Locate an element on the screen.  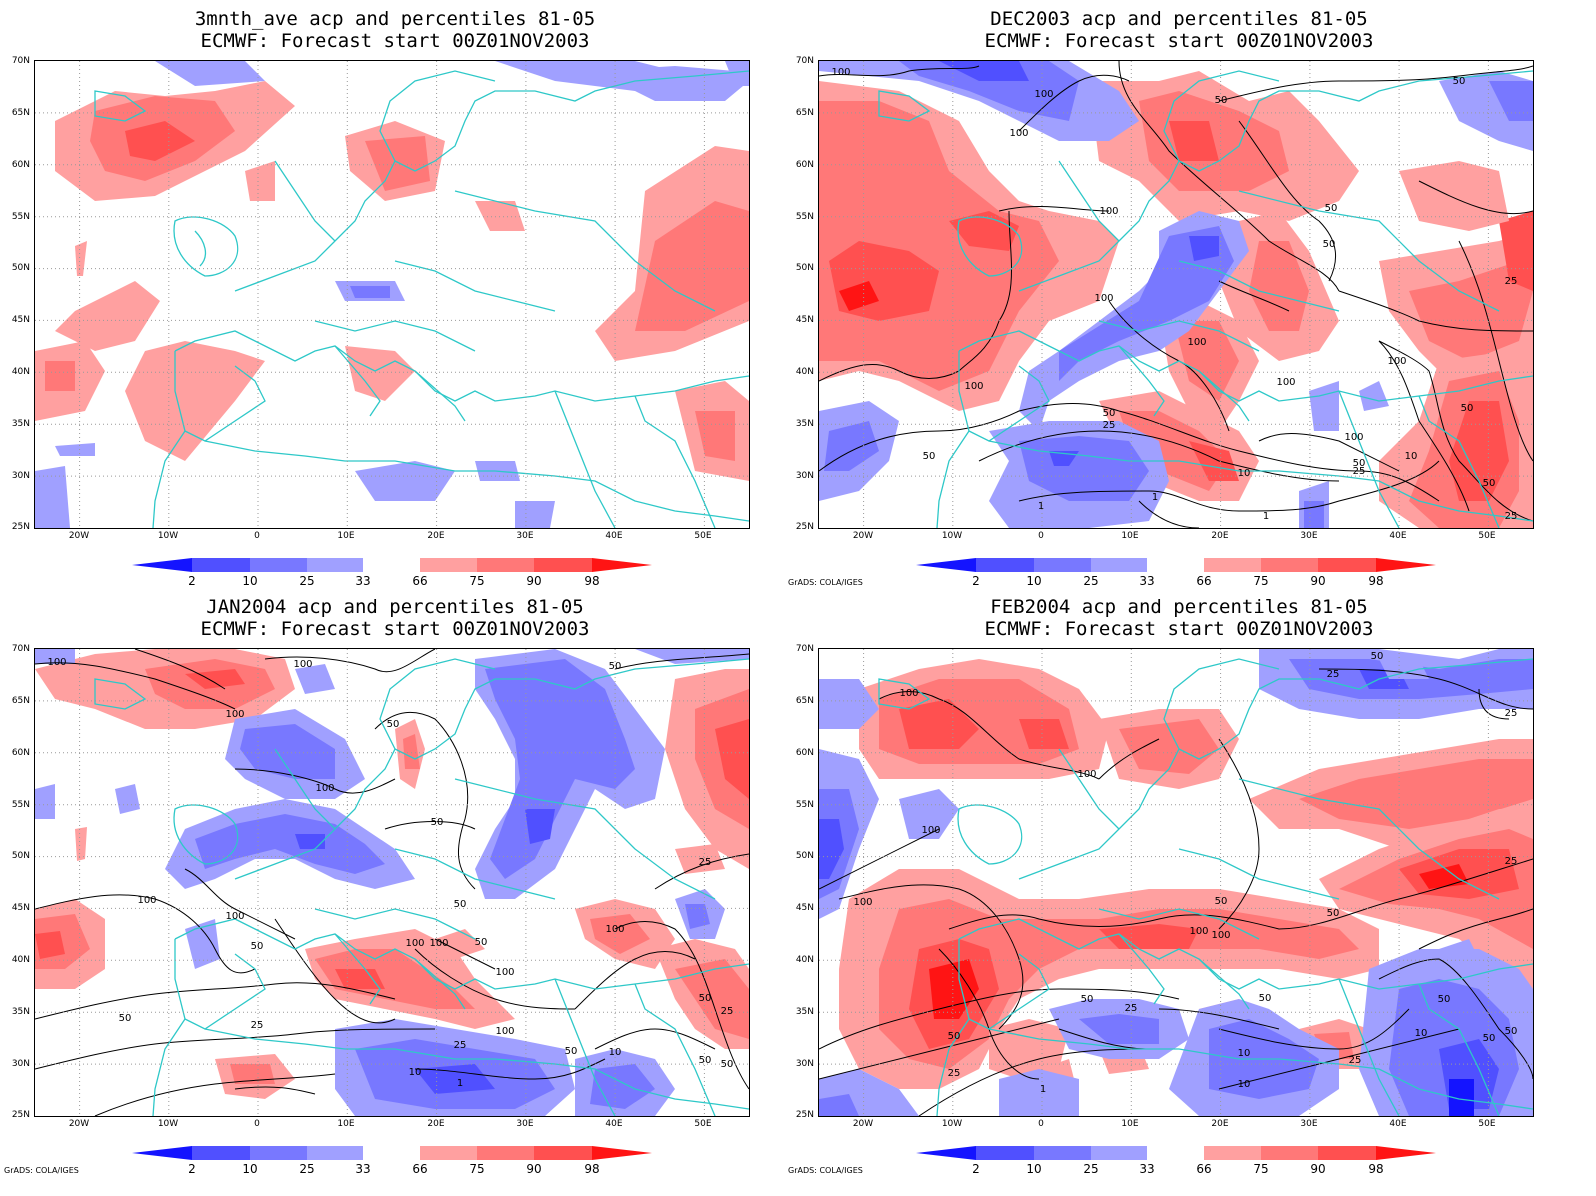
lat-tick: 30N is located at coordinates (20, 1064).